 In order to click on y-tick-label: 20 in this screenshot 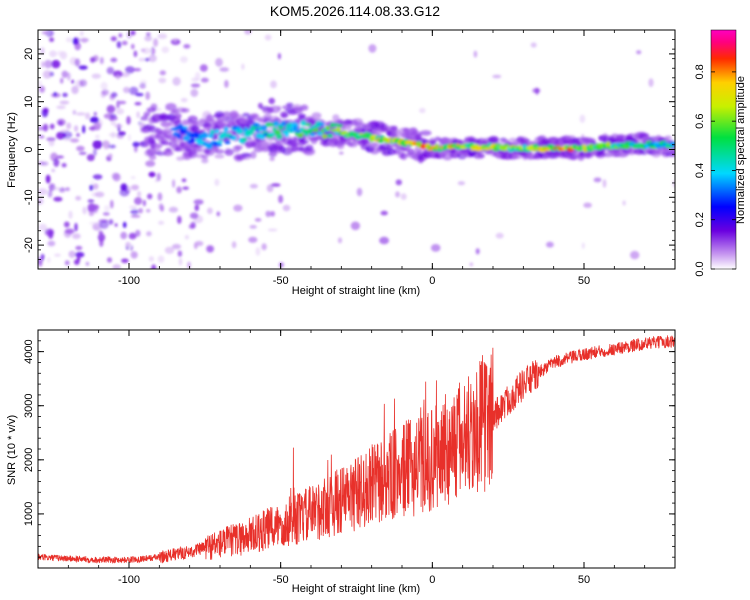, I will do `click(29, 54)`.